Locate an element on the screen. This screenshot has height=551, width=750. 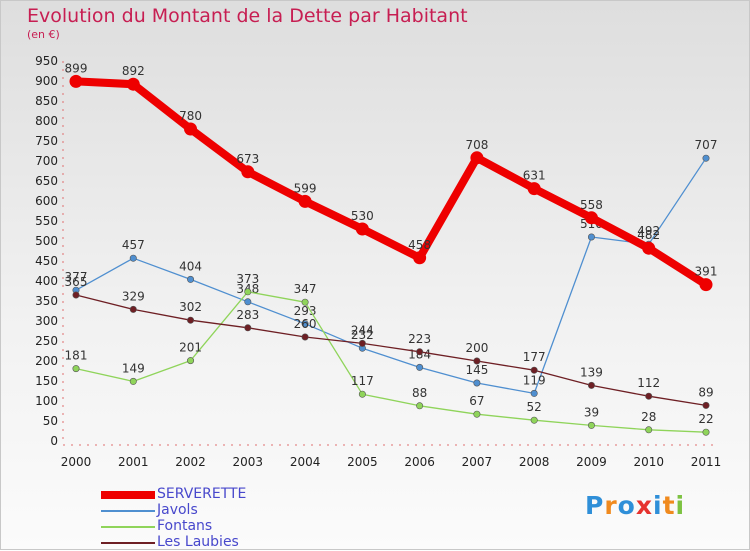
data-label: 149 is located at coordinates (133, 368).